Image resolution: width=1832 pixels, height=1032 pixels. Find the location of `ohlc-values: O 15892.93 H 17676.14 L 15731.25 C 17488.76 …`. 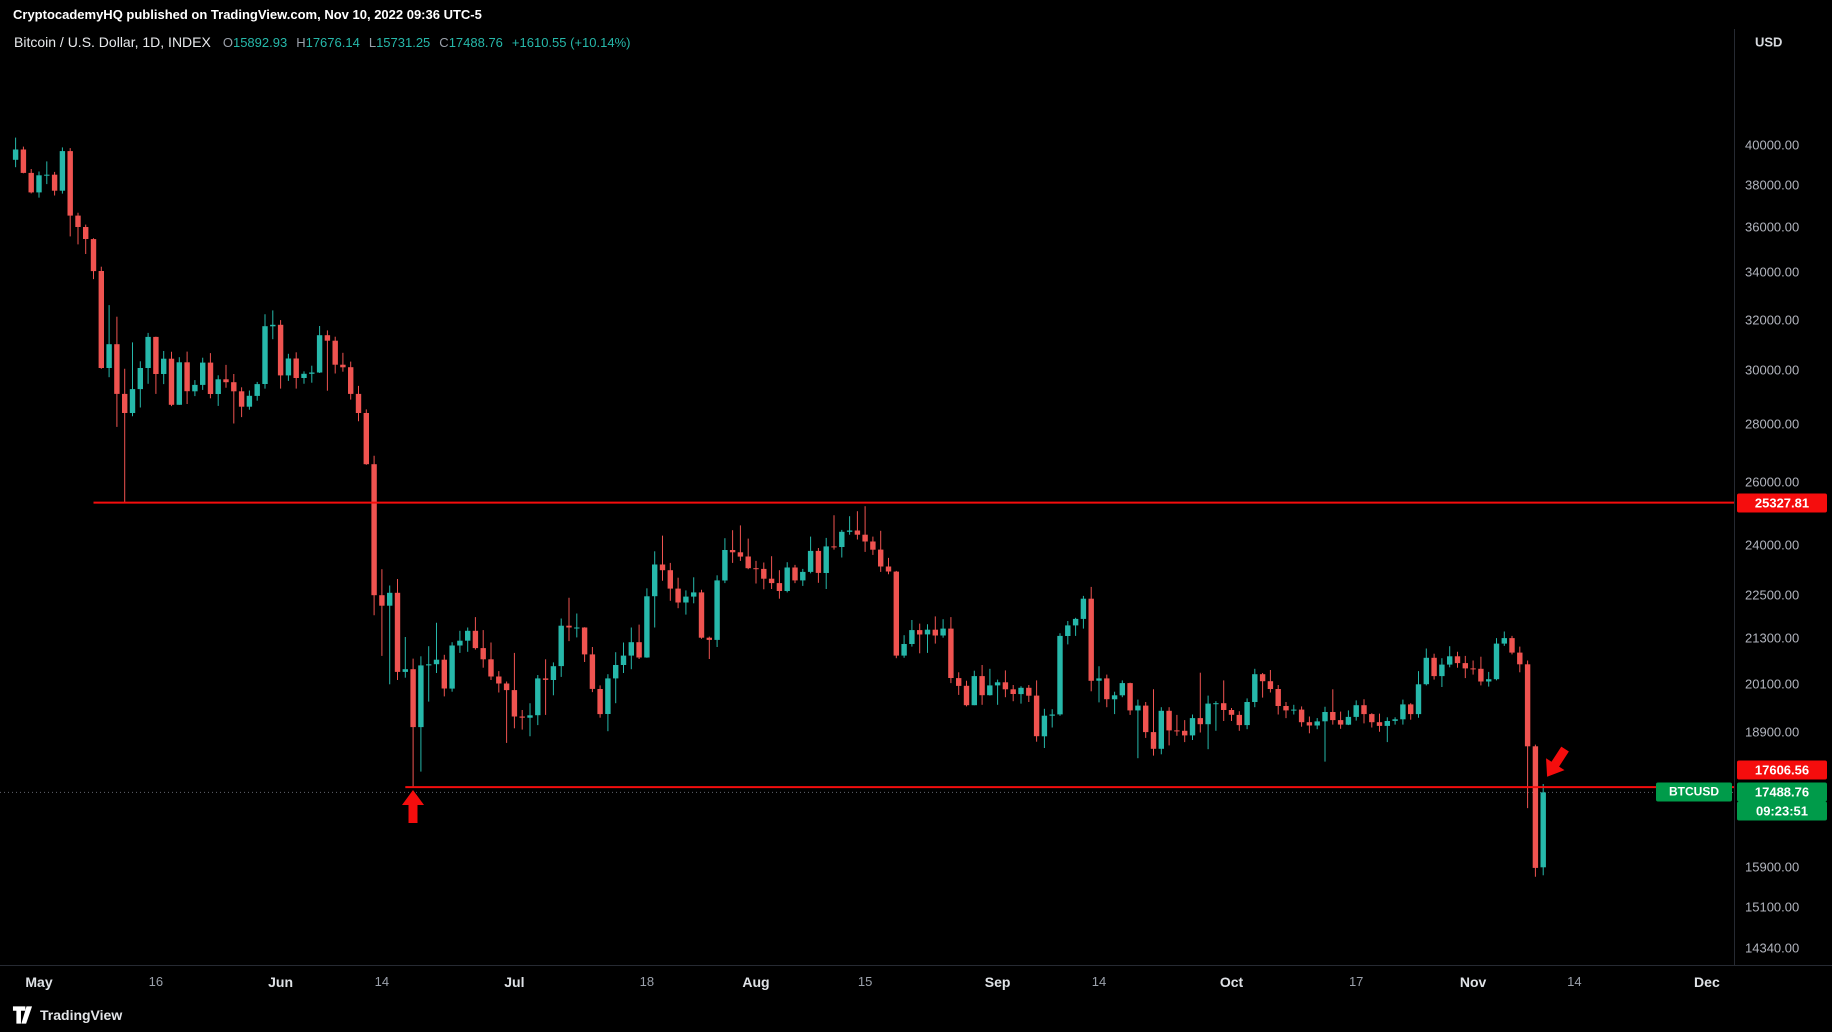

ohlc-values: O 15892.93 H 17676.14 L 15731.25 C 17488.76 … is located at coordinates (427, 42).